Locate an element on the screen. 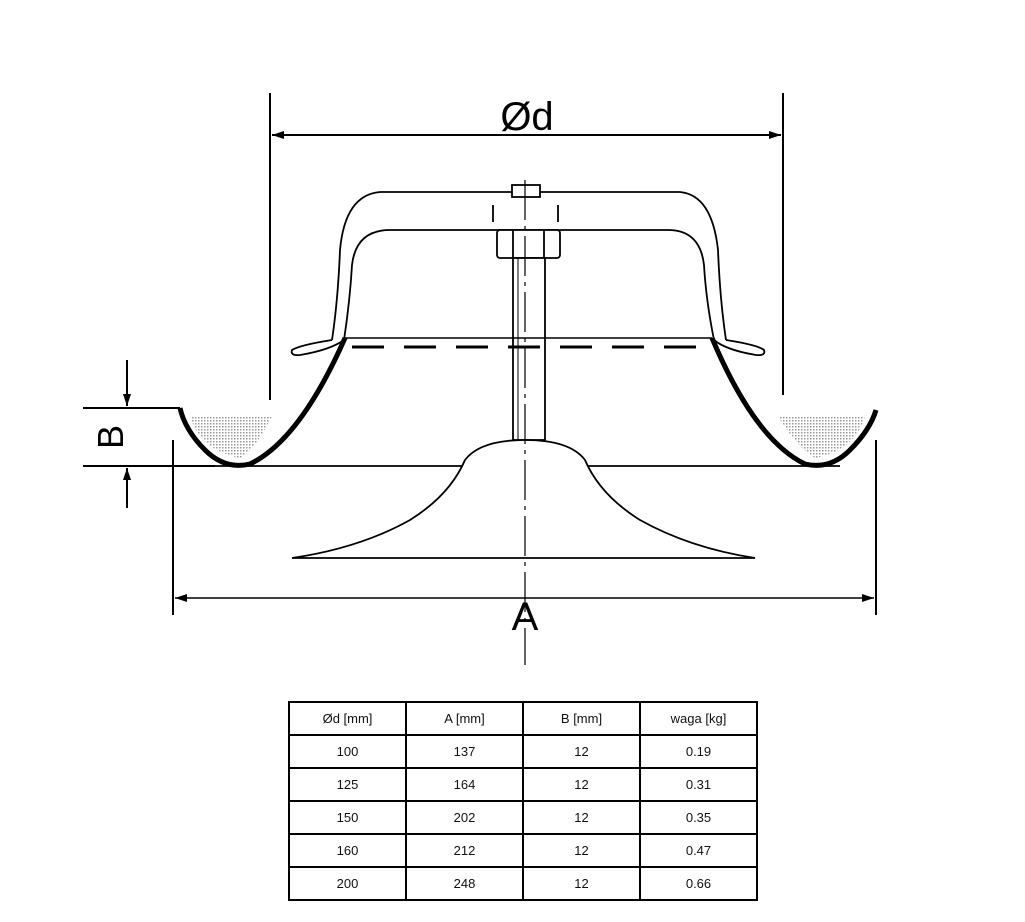  header-cell: Ød [mm] is located at coordinates (347, 718).